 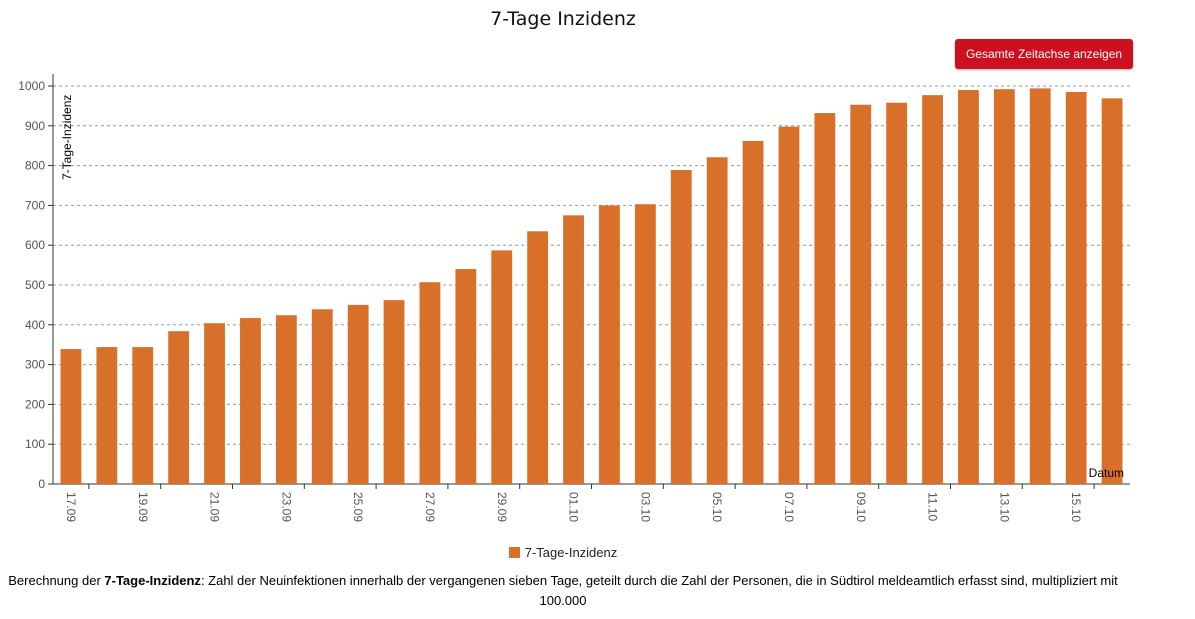 What do you see at coordinates (41, 484) in the screenshot?
I see `y-tick-label: 0` at bounding box center [41, 484].